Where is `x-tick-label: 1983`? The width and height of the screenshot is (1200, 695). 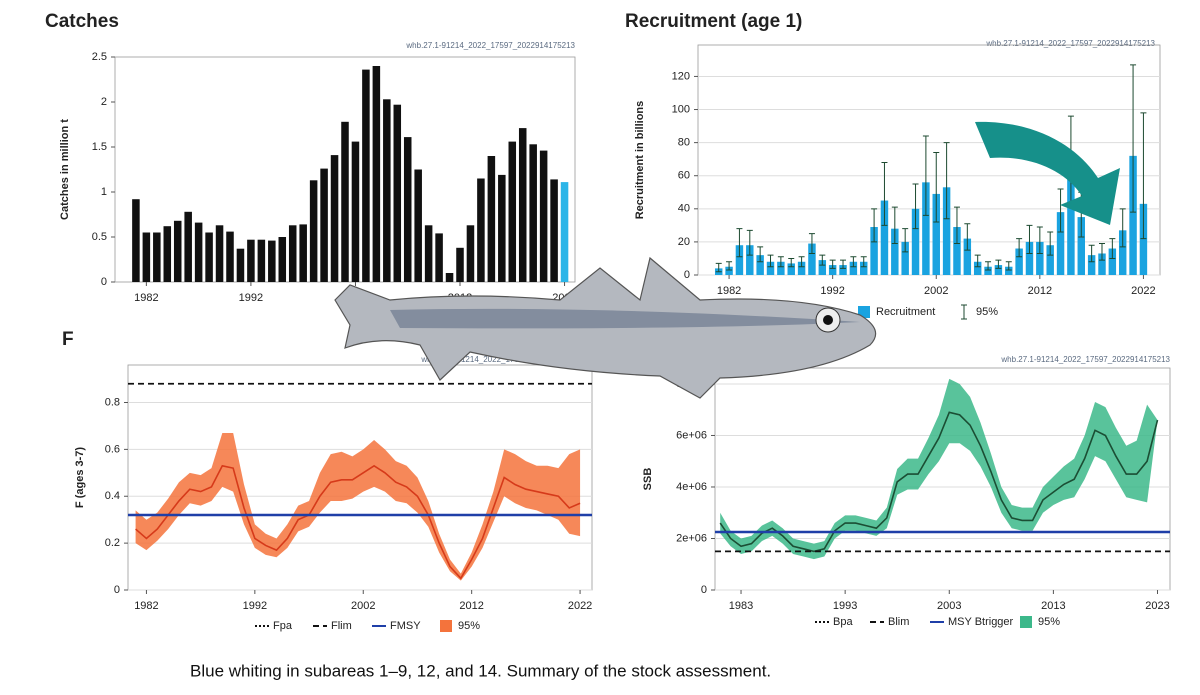 x-tick-label: 1983 is located at coordinates (741, 606).